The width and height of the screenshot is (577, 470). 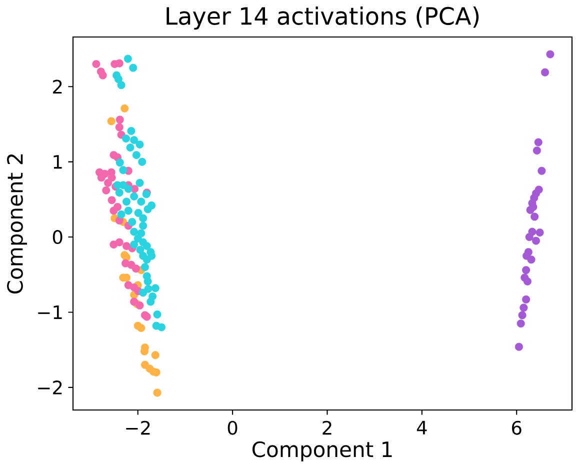 What do you see at coordinates (517, 427) in the screenshot?
I see `x-tick-label: 6` at bounding box center [517, 427].